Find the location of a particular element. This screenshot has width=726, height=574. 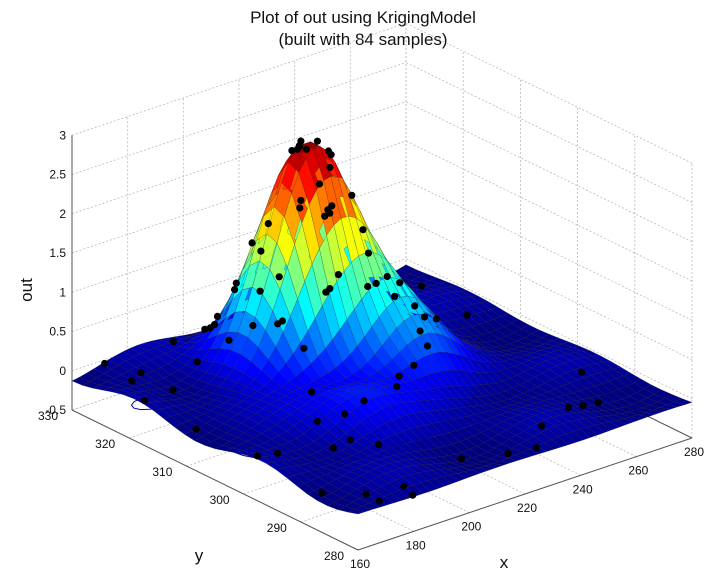

surface-cell is located at coordinates (683, 401).